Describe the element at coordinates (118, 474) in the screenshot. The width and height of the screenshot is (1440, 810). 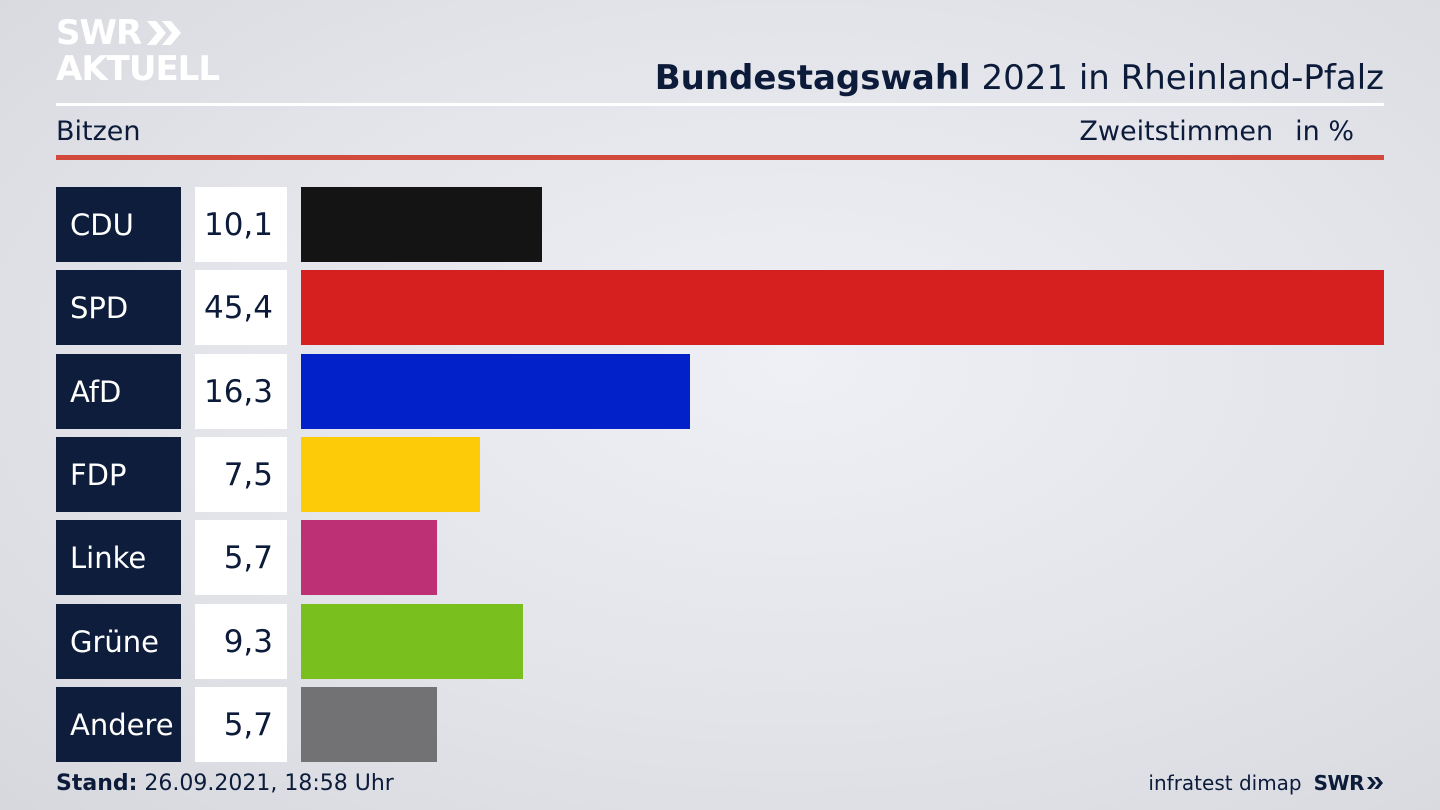
I see `party-label: FDP` at that location.